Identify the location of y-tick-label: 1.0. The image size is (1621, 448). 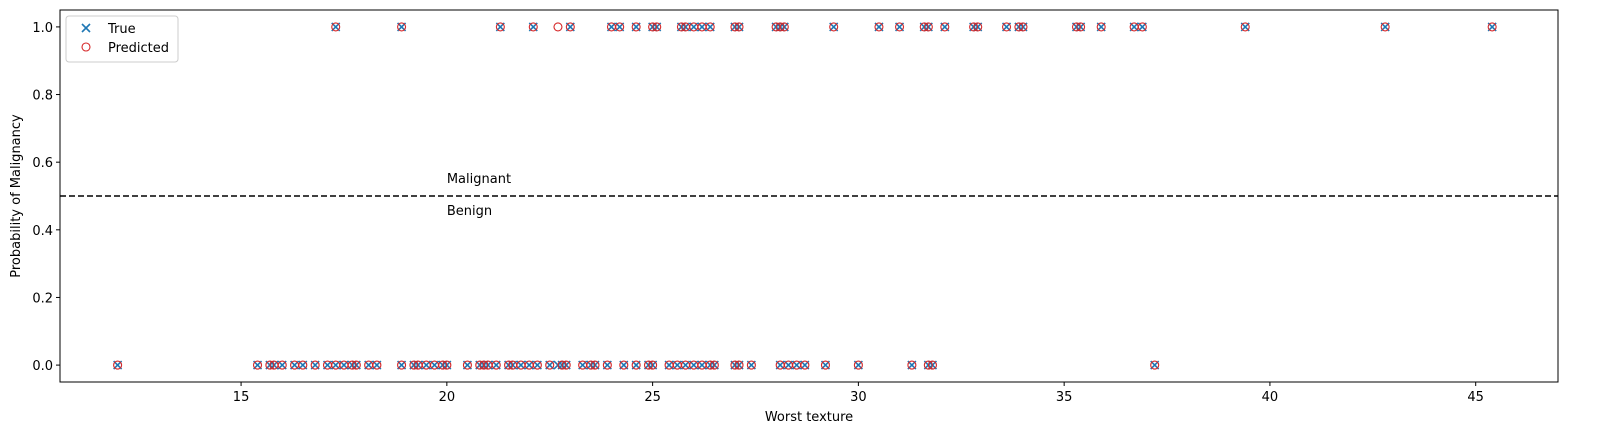
(42, 28).